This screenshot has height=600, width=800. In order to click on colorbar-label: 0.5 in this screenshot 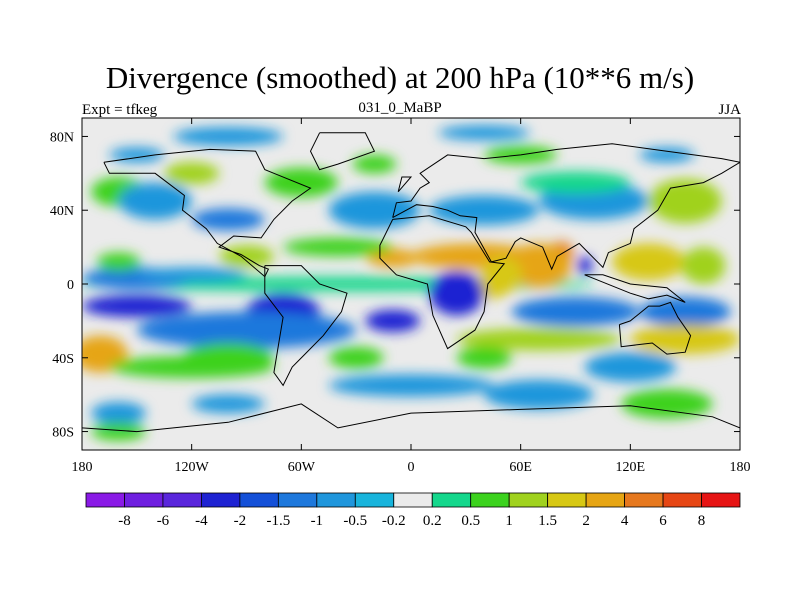, I will do `click(470, 521)`.